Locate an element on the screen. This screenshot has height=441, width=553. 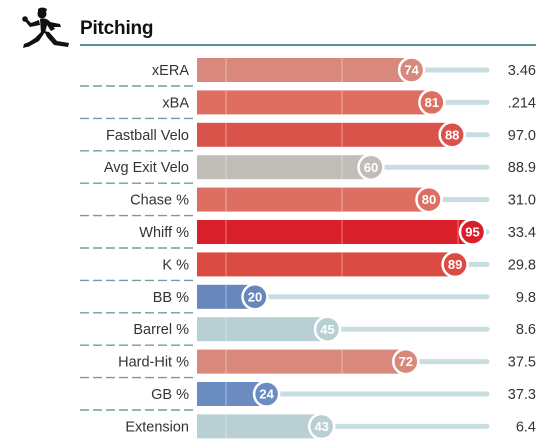
stat-value-hard-hit-pct: 37.5 is located at coordinates (522, 363).